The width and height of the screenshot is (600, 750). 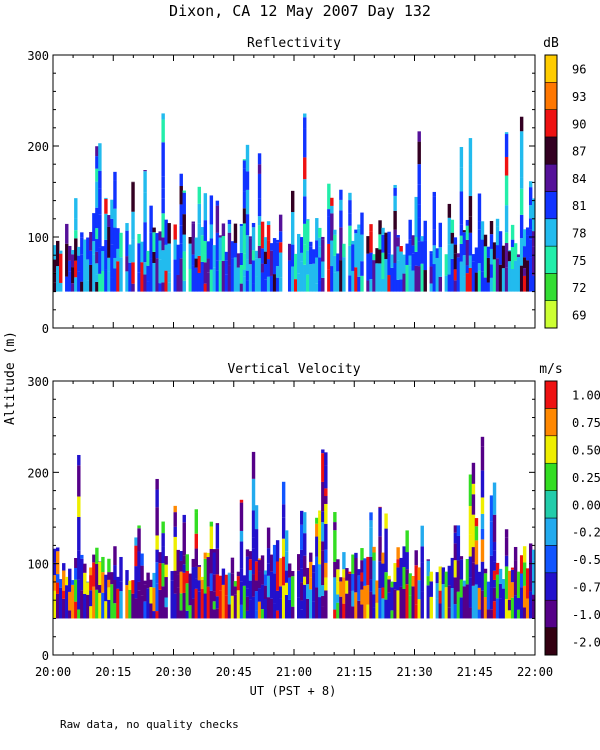 I want to click on panel-title: Vertical Velocity, so click(x=293, y=369).